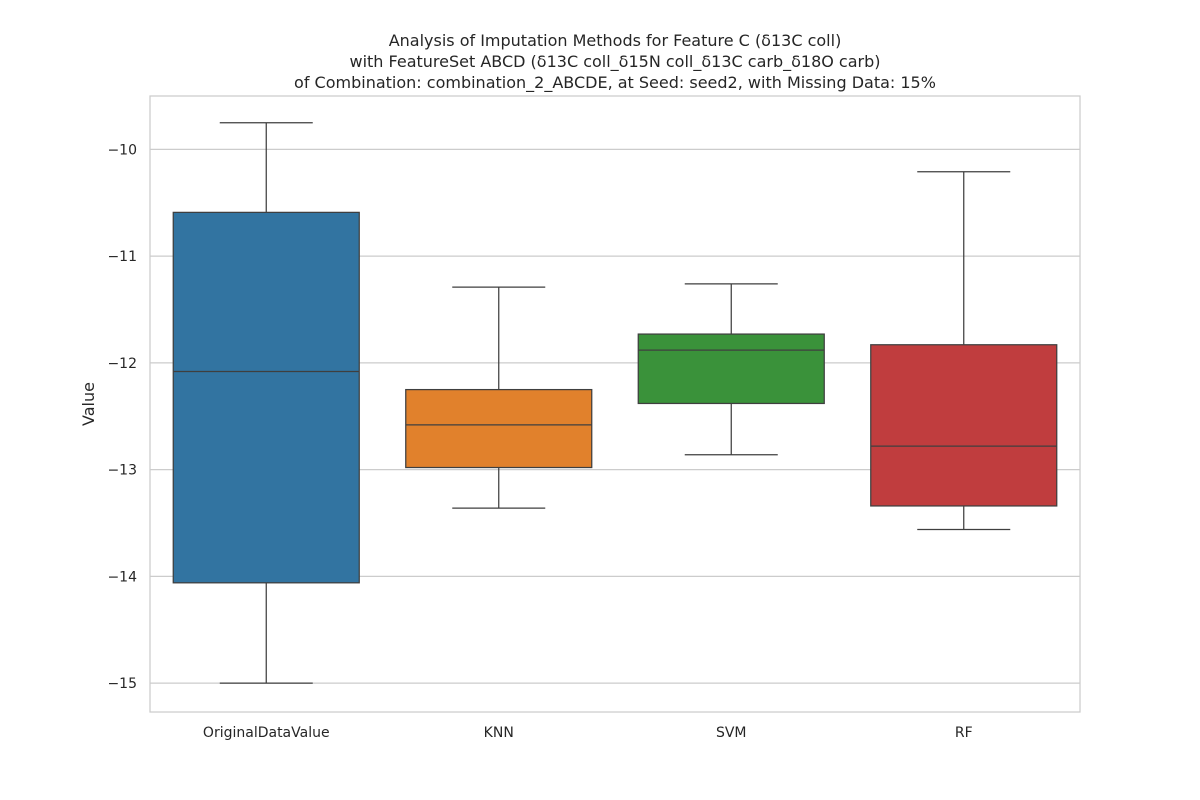  Describe the element at coordinates (122, 684) in the screenshot. I see `y-tick-label: −15` at that location.